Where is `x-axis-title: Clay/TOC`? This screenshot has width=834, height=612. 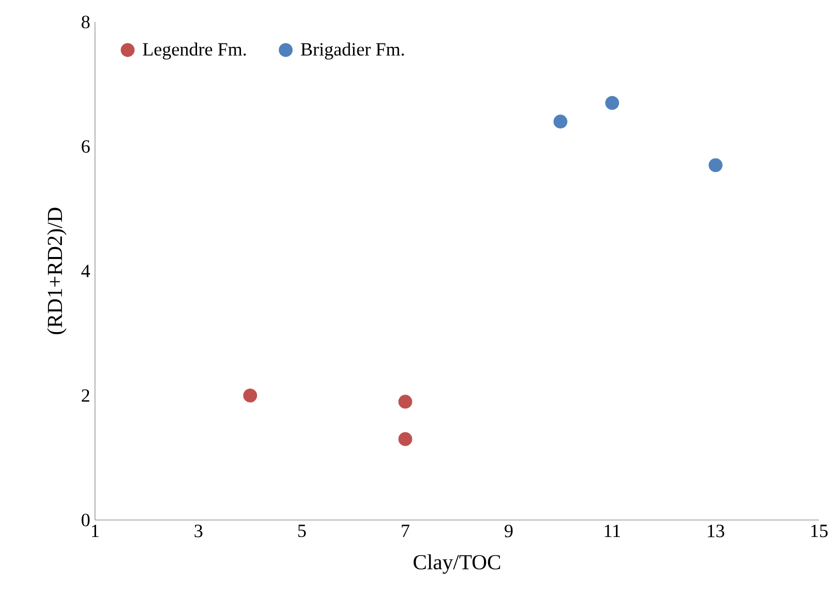
x-axis-title: Clay/TOC is located at coordinates (457, 564).